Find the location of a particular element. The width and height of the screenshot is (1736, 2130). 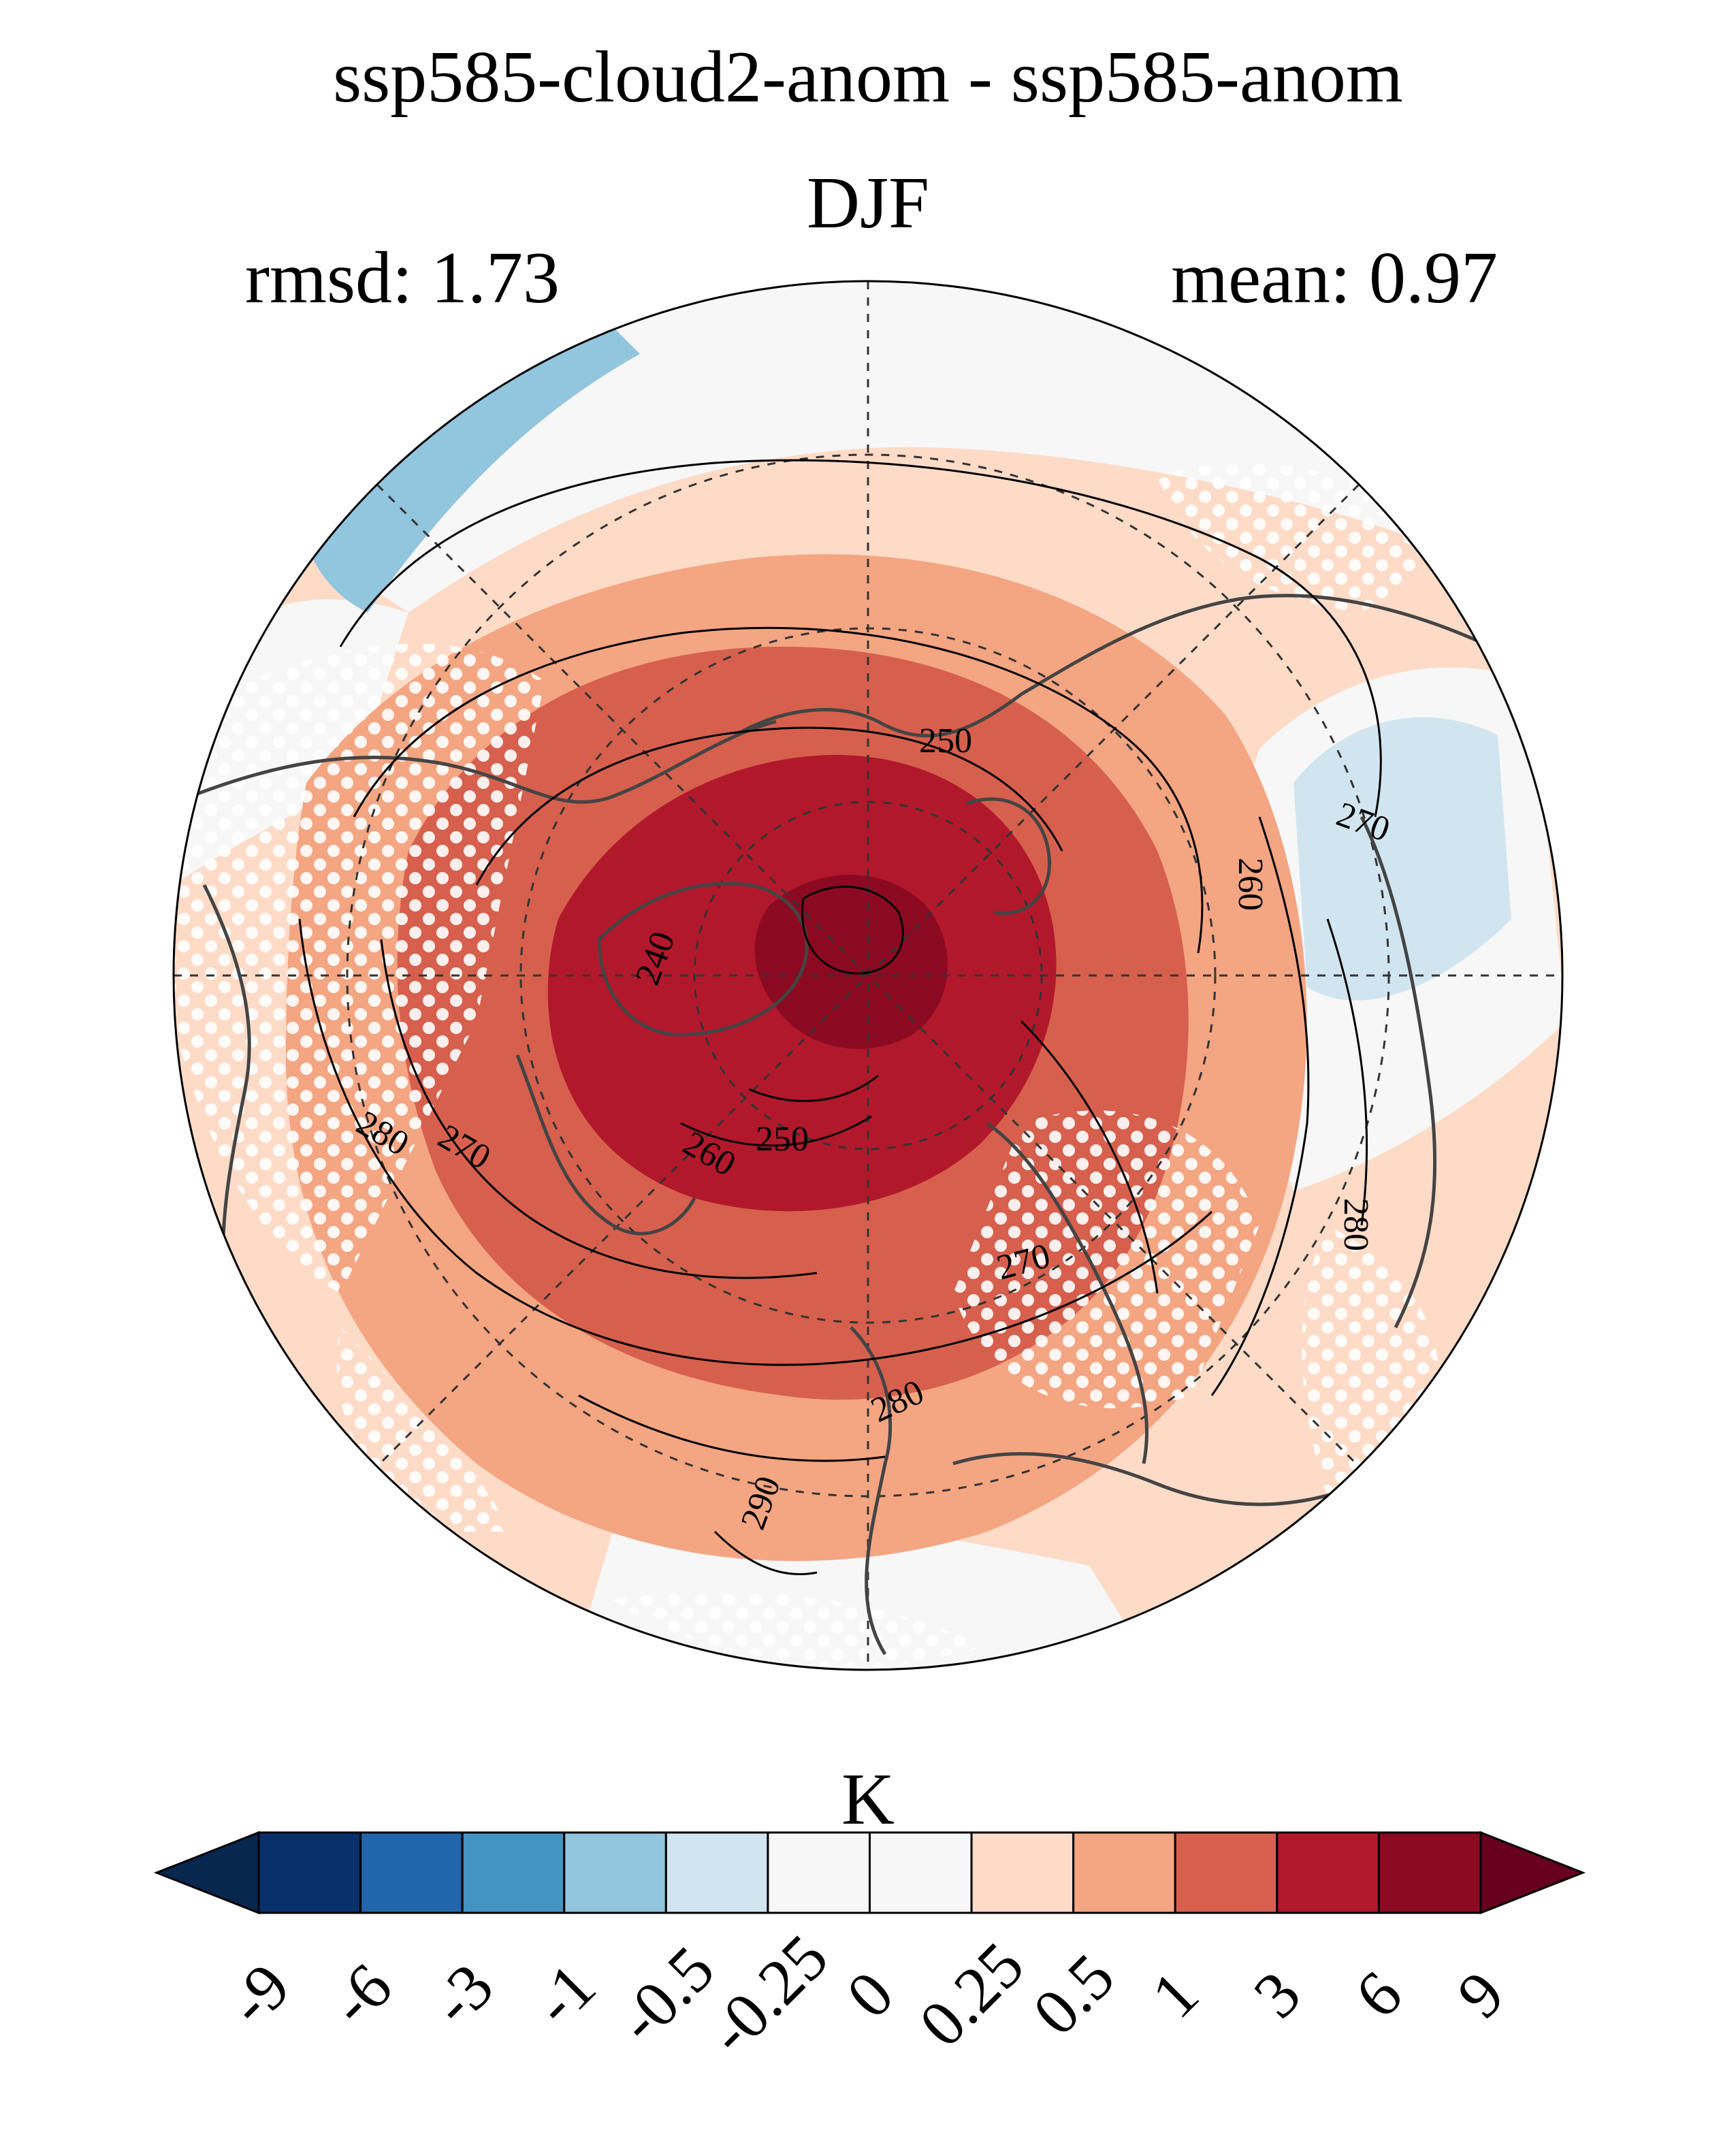

contour-label: 260 is located at coordinates (1250, 884).